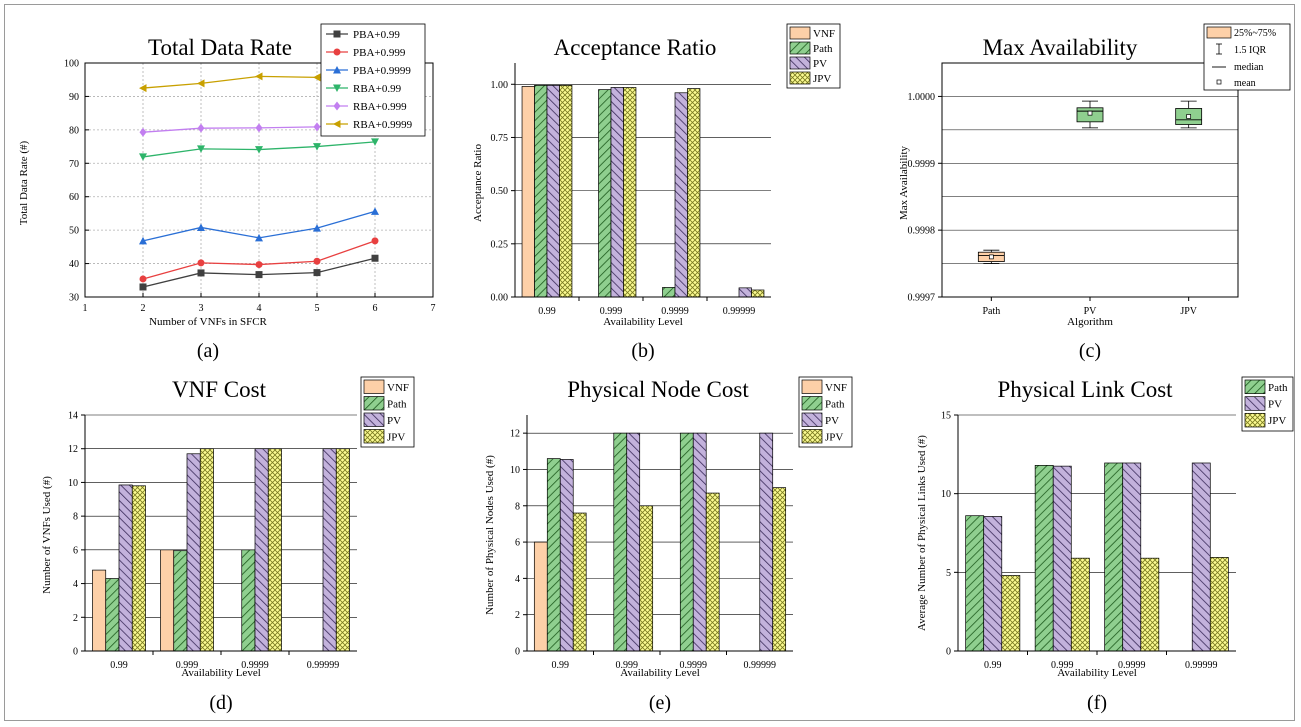 The image size is (1301, 727). I want to click on legend-label: RBA+0.999, so click(380, 107).